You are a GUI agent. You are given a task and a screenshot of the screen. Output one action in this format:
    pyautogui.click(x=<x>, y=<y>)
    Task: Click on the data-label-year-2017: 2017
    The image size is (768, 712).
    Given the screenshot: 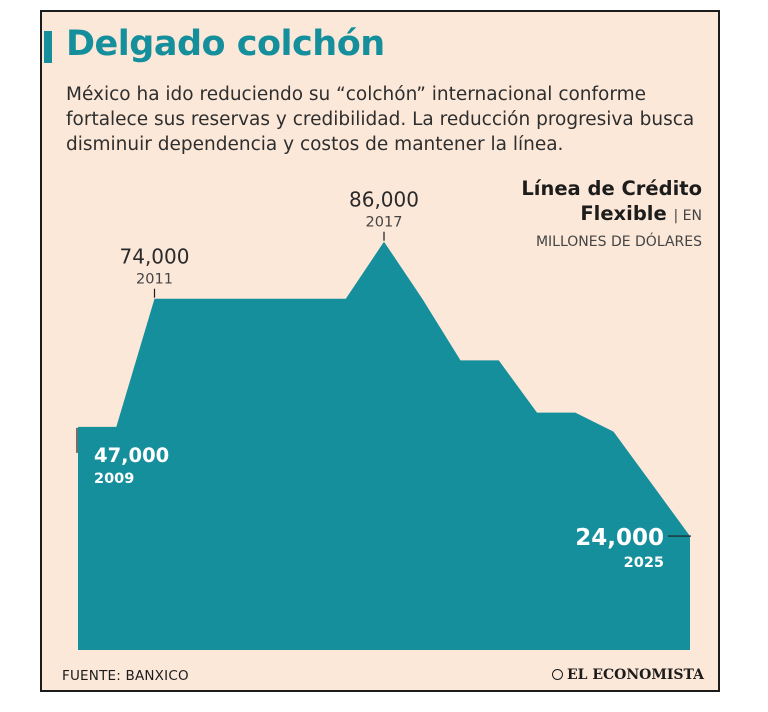 What is the action you would take?
    pyautogui.click(x=384, y=223)
    